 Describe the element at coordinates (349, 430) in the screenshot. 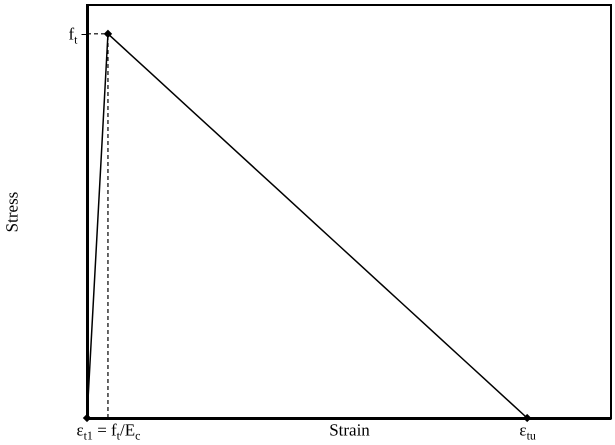

I see `x-axis-title: Strain` at that location.